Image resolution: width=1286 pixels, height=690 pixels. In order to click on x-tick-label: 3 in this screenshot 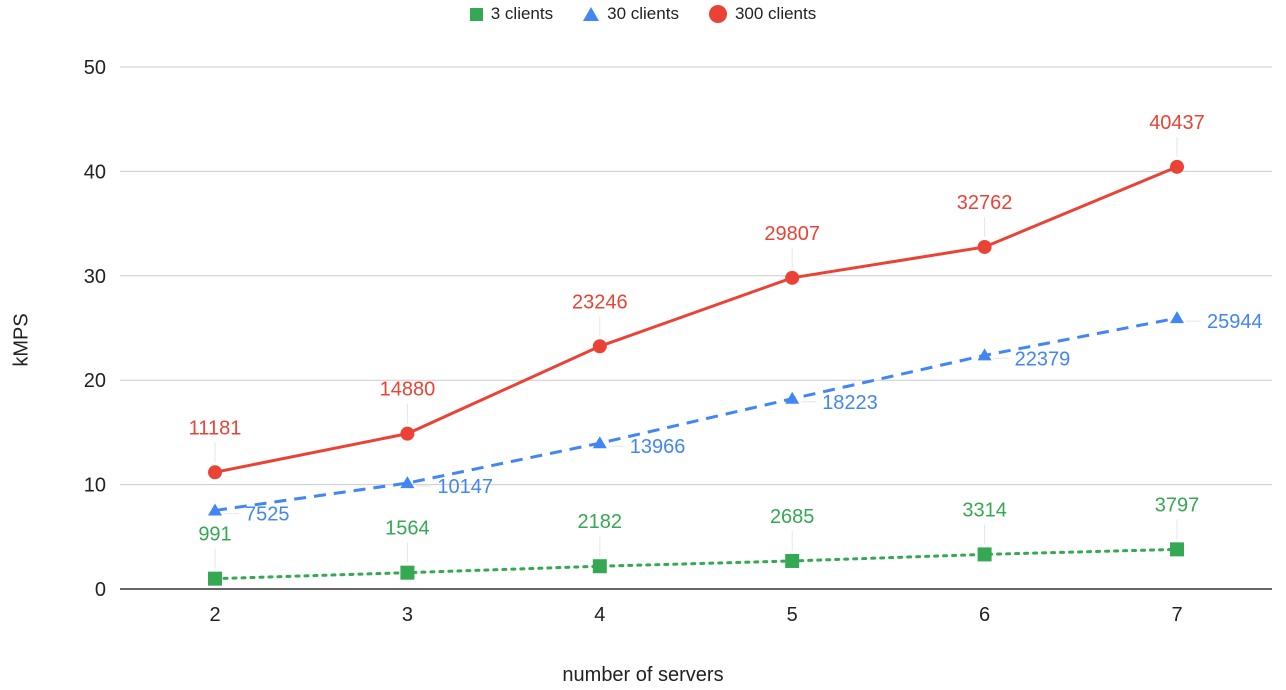, I will do `click(407, 615)`.